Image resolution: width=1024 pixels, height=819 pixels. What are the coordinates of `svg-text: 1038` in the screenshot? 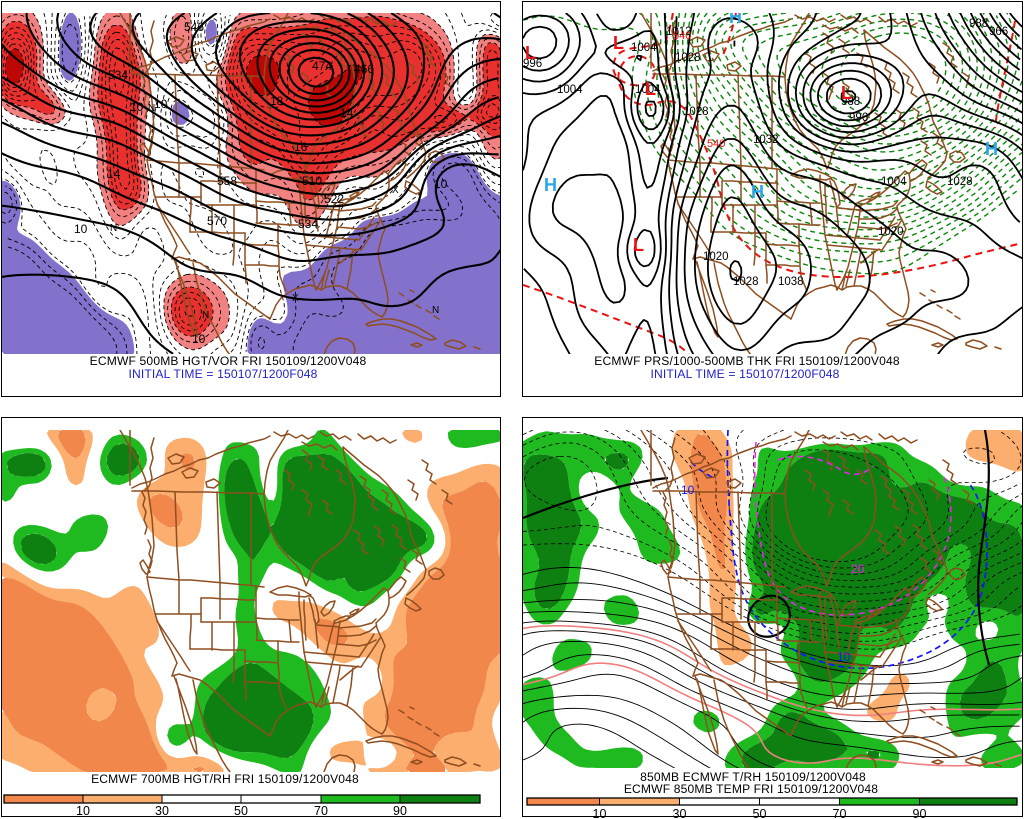 It's located at (791, 282).